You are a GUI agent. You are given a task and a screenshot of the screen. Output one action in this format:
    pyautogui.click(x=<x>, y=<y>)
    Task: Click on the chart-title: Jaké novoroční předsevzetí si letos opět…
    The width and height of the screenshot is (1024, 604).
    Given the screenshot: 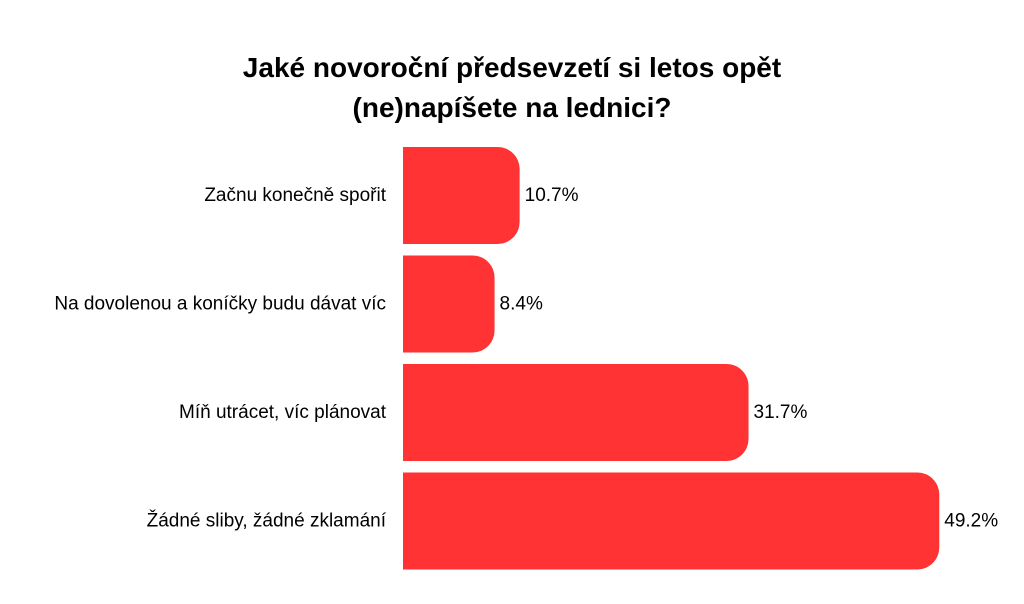 What is the action you would take?
    pyautogui.click(x=512, y=88)
    